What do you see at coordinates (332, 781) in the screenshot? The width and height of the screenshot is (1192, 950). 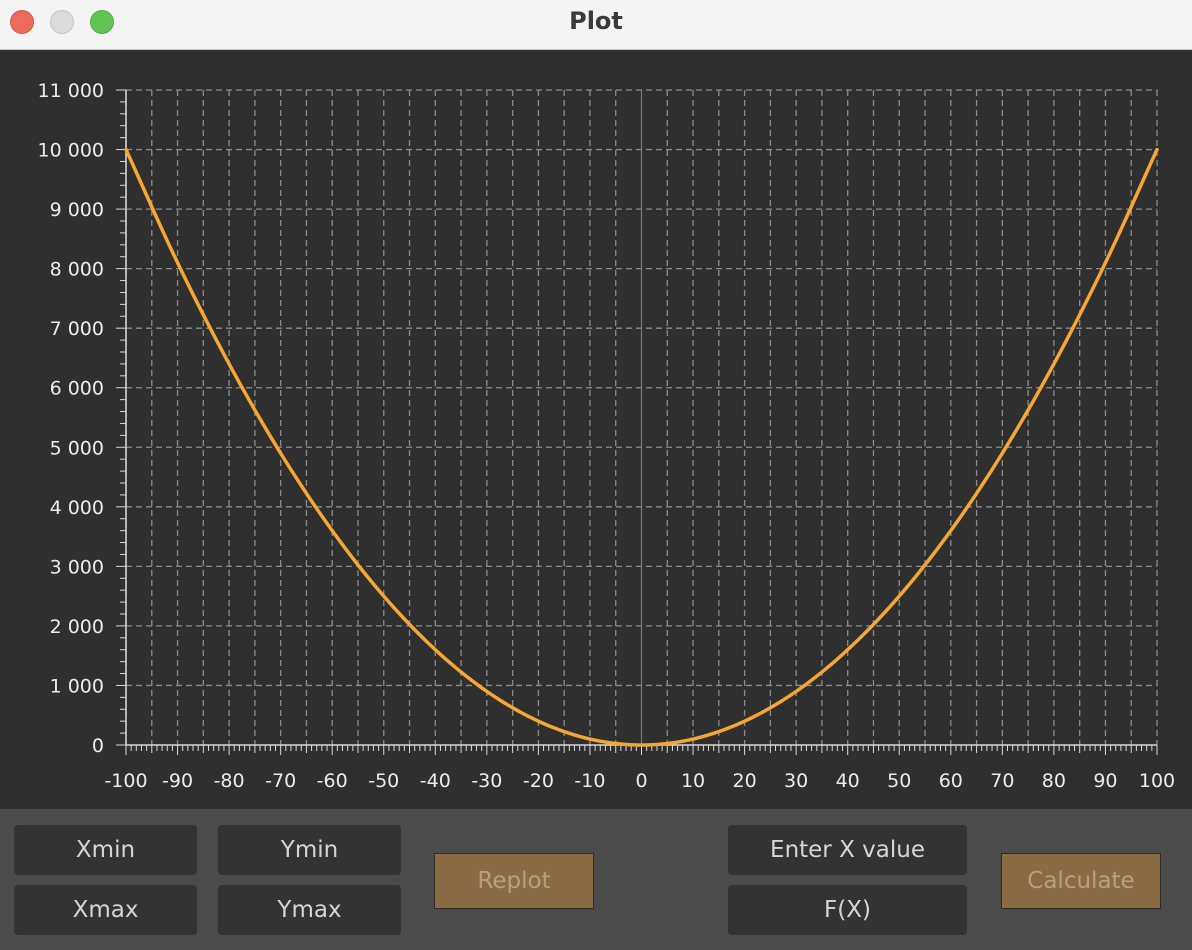 I see `x-tick-label: -60` at bounding box center [332, 781].